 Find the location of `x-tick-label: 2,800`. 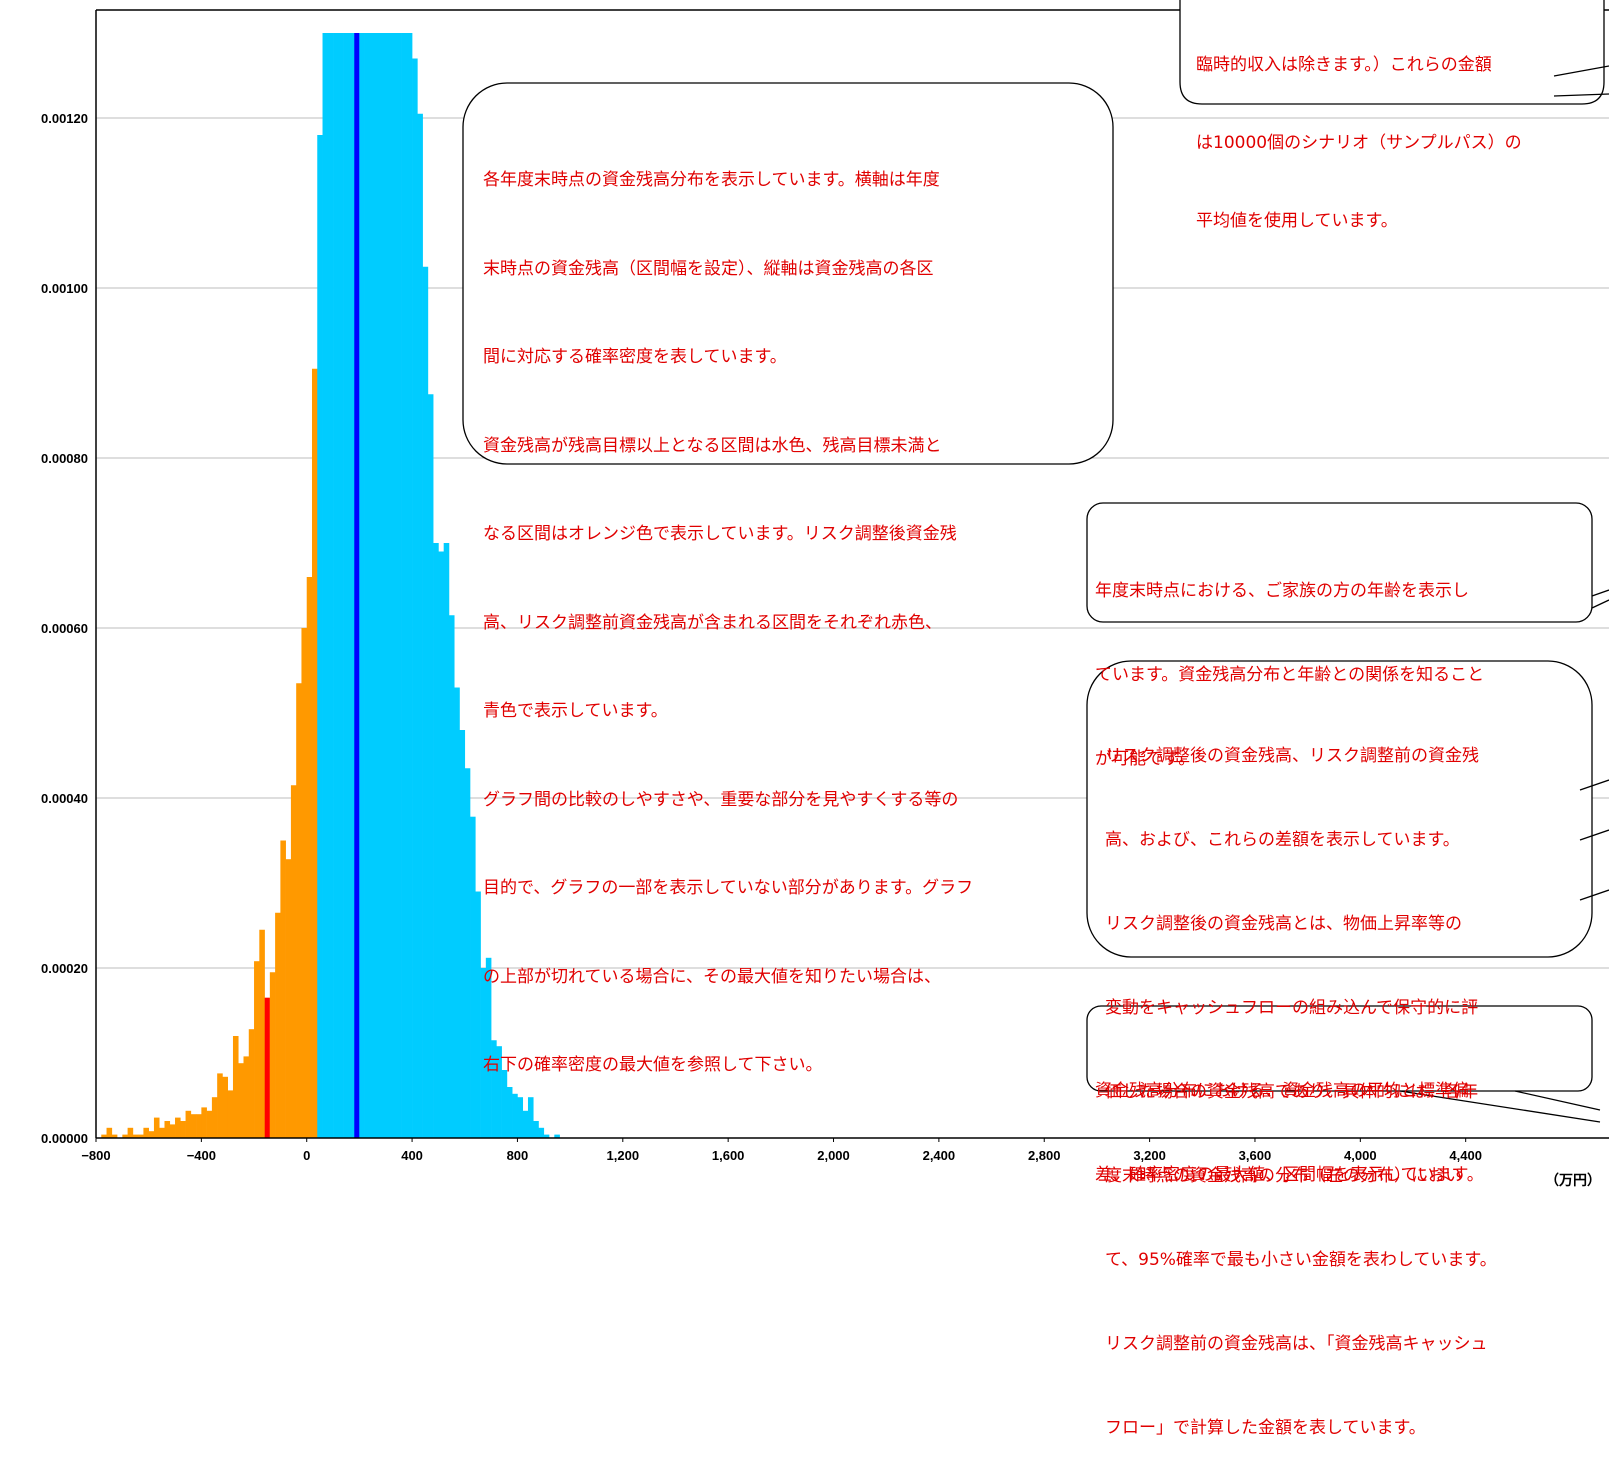

x-tick-label: 2,800 is located at coordinates (1044, 1155).